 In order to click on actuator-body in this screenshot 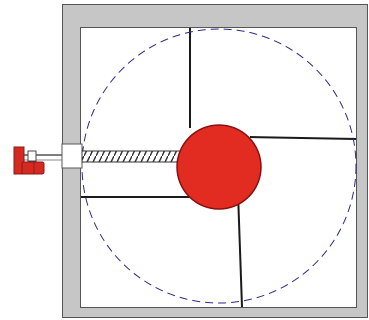, I will do `click(19, 160)`.